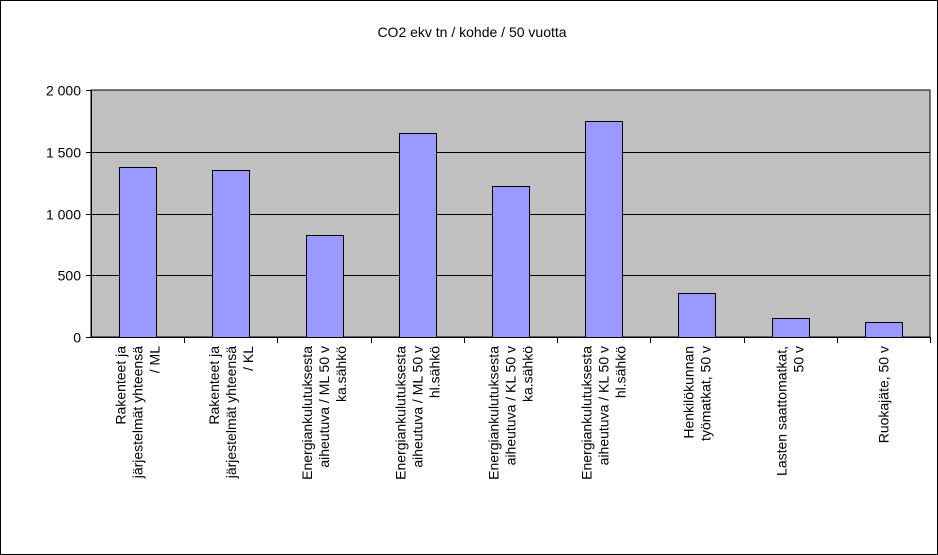 This screenshot has height=555, width=938. I want to click on y-tick-label: 1 500, so click(63, 153).